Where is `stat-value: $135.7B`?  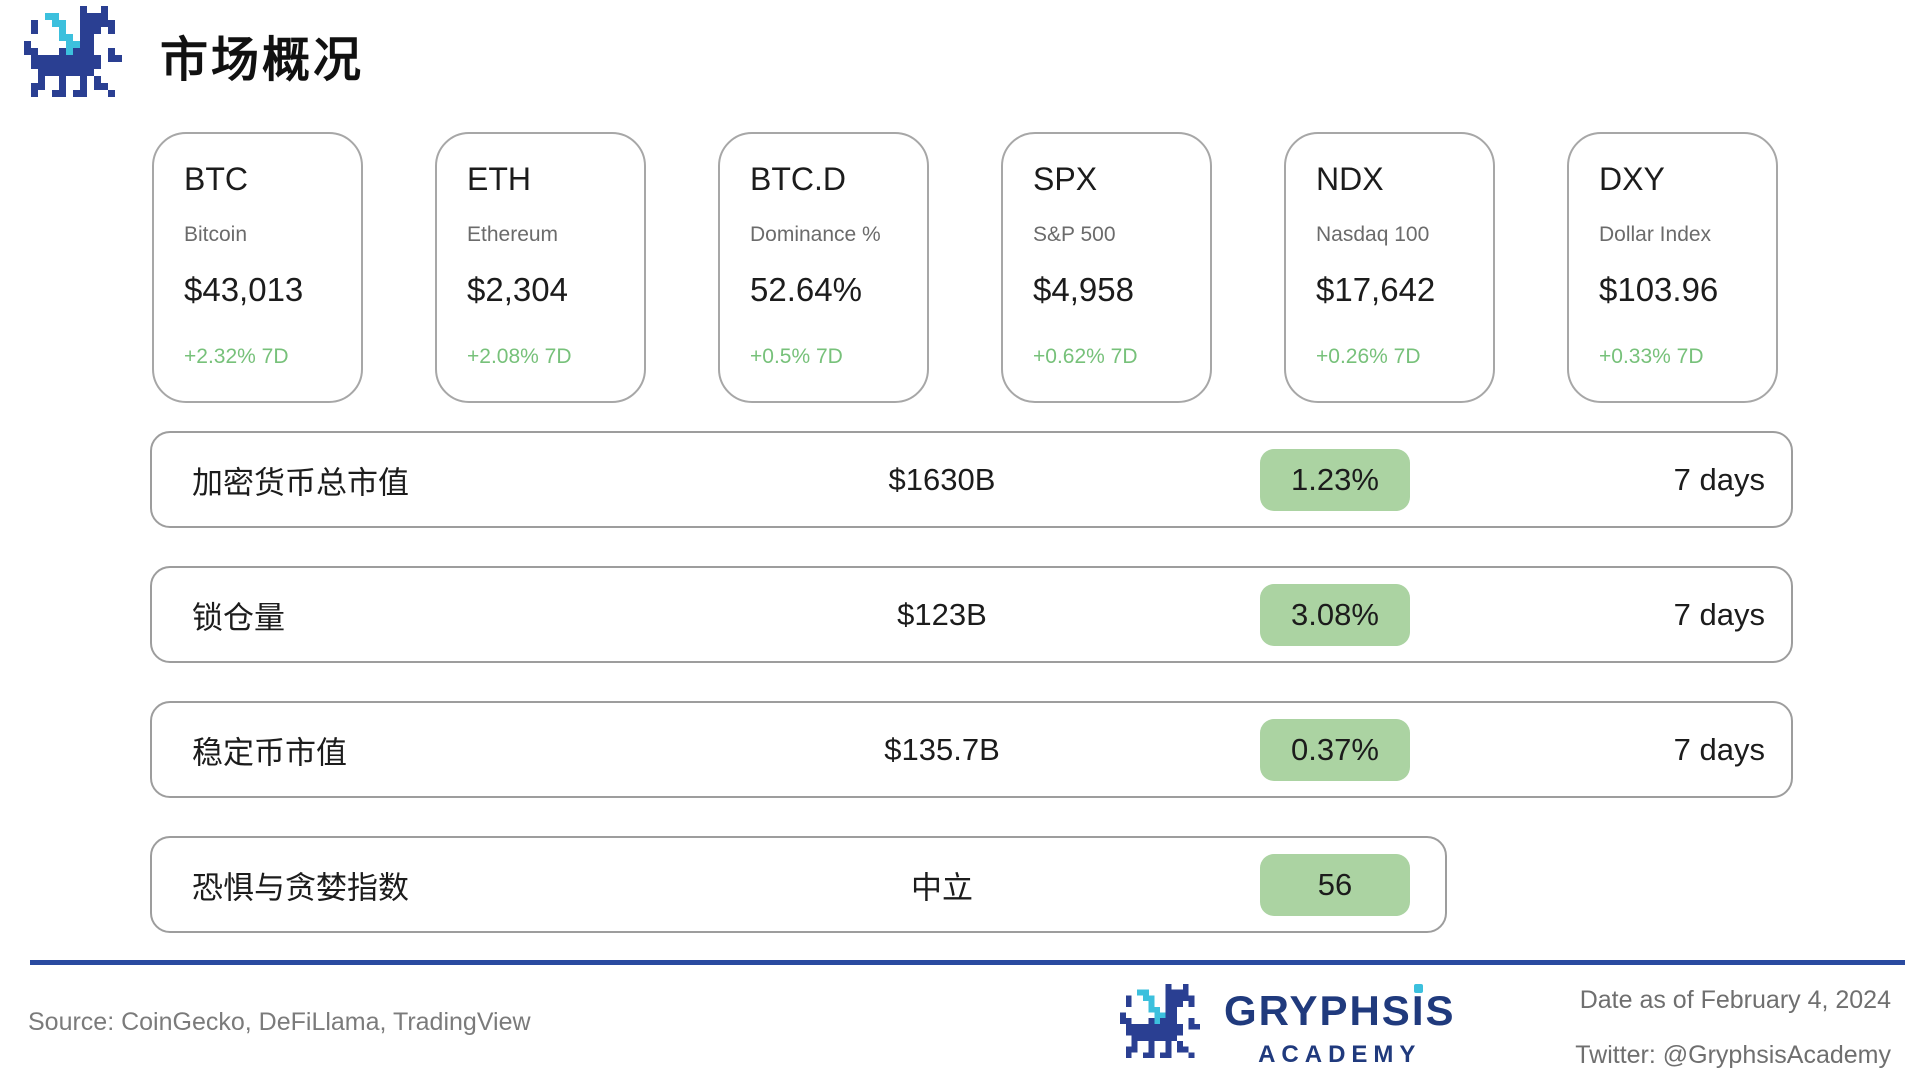 stat-value: $135.7B is located at coordinates (942, 749).